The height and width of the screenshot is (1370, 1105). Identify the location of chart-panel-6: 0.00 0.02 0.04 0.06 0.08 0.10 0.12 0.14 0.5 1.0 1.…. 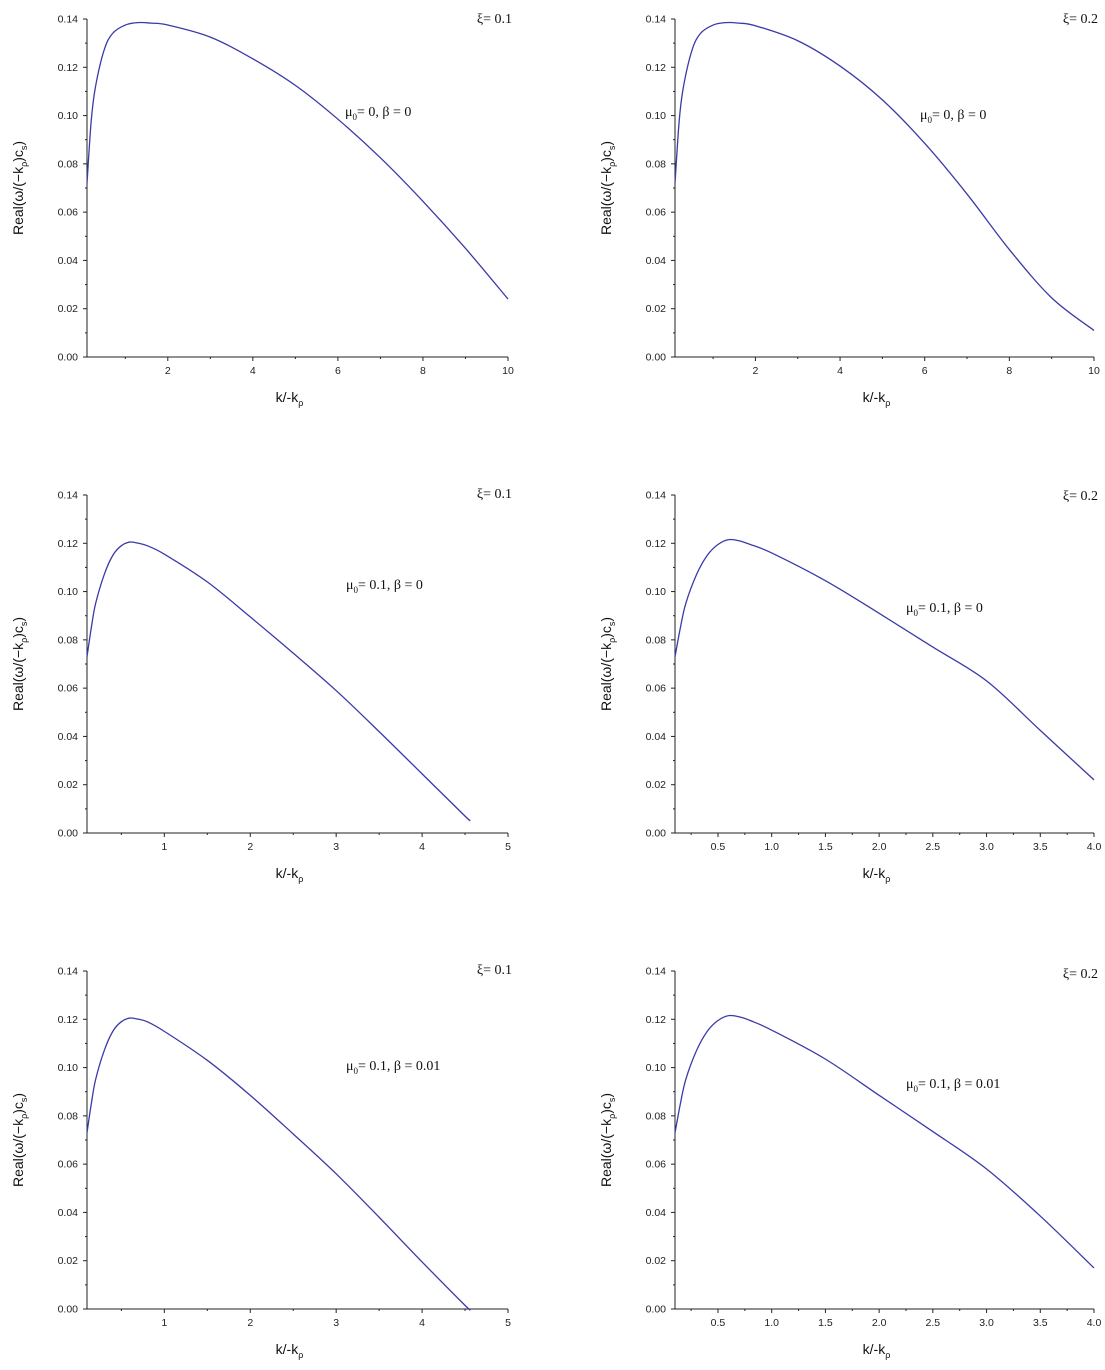
(849, 1163).